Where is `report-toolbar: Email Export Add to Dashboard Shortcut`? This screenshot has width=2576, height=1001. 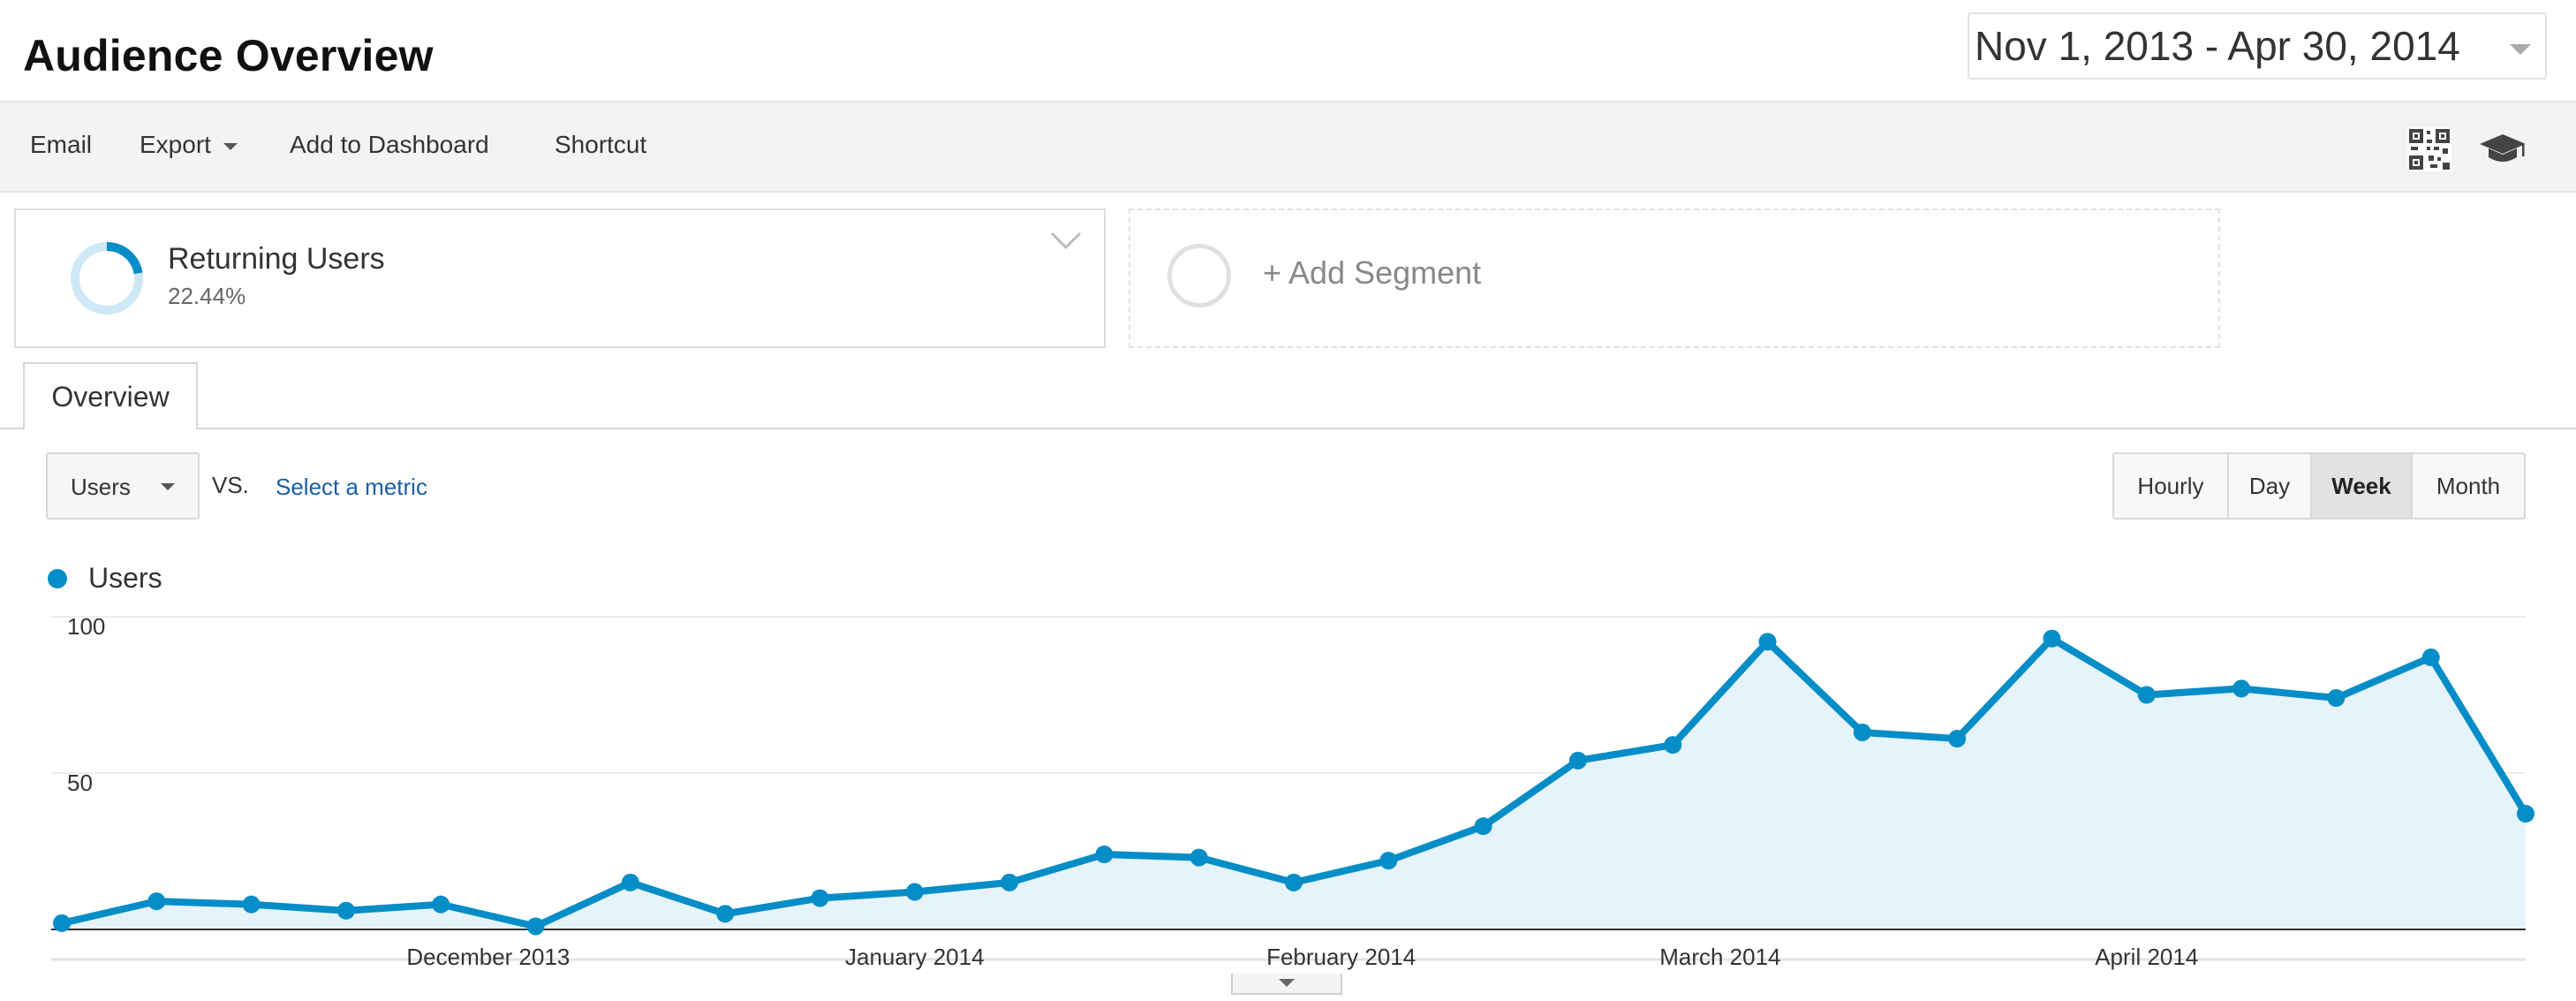 report-toolbar: Email Export Add to Dashboard Shortcut is located at coordinates (1288, 147).